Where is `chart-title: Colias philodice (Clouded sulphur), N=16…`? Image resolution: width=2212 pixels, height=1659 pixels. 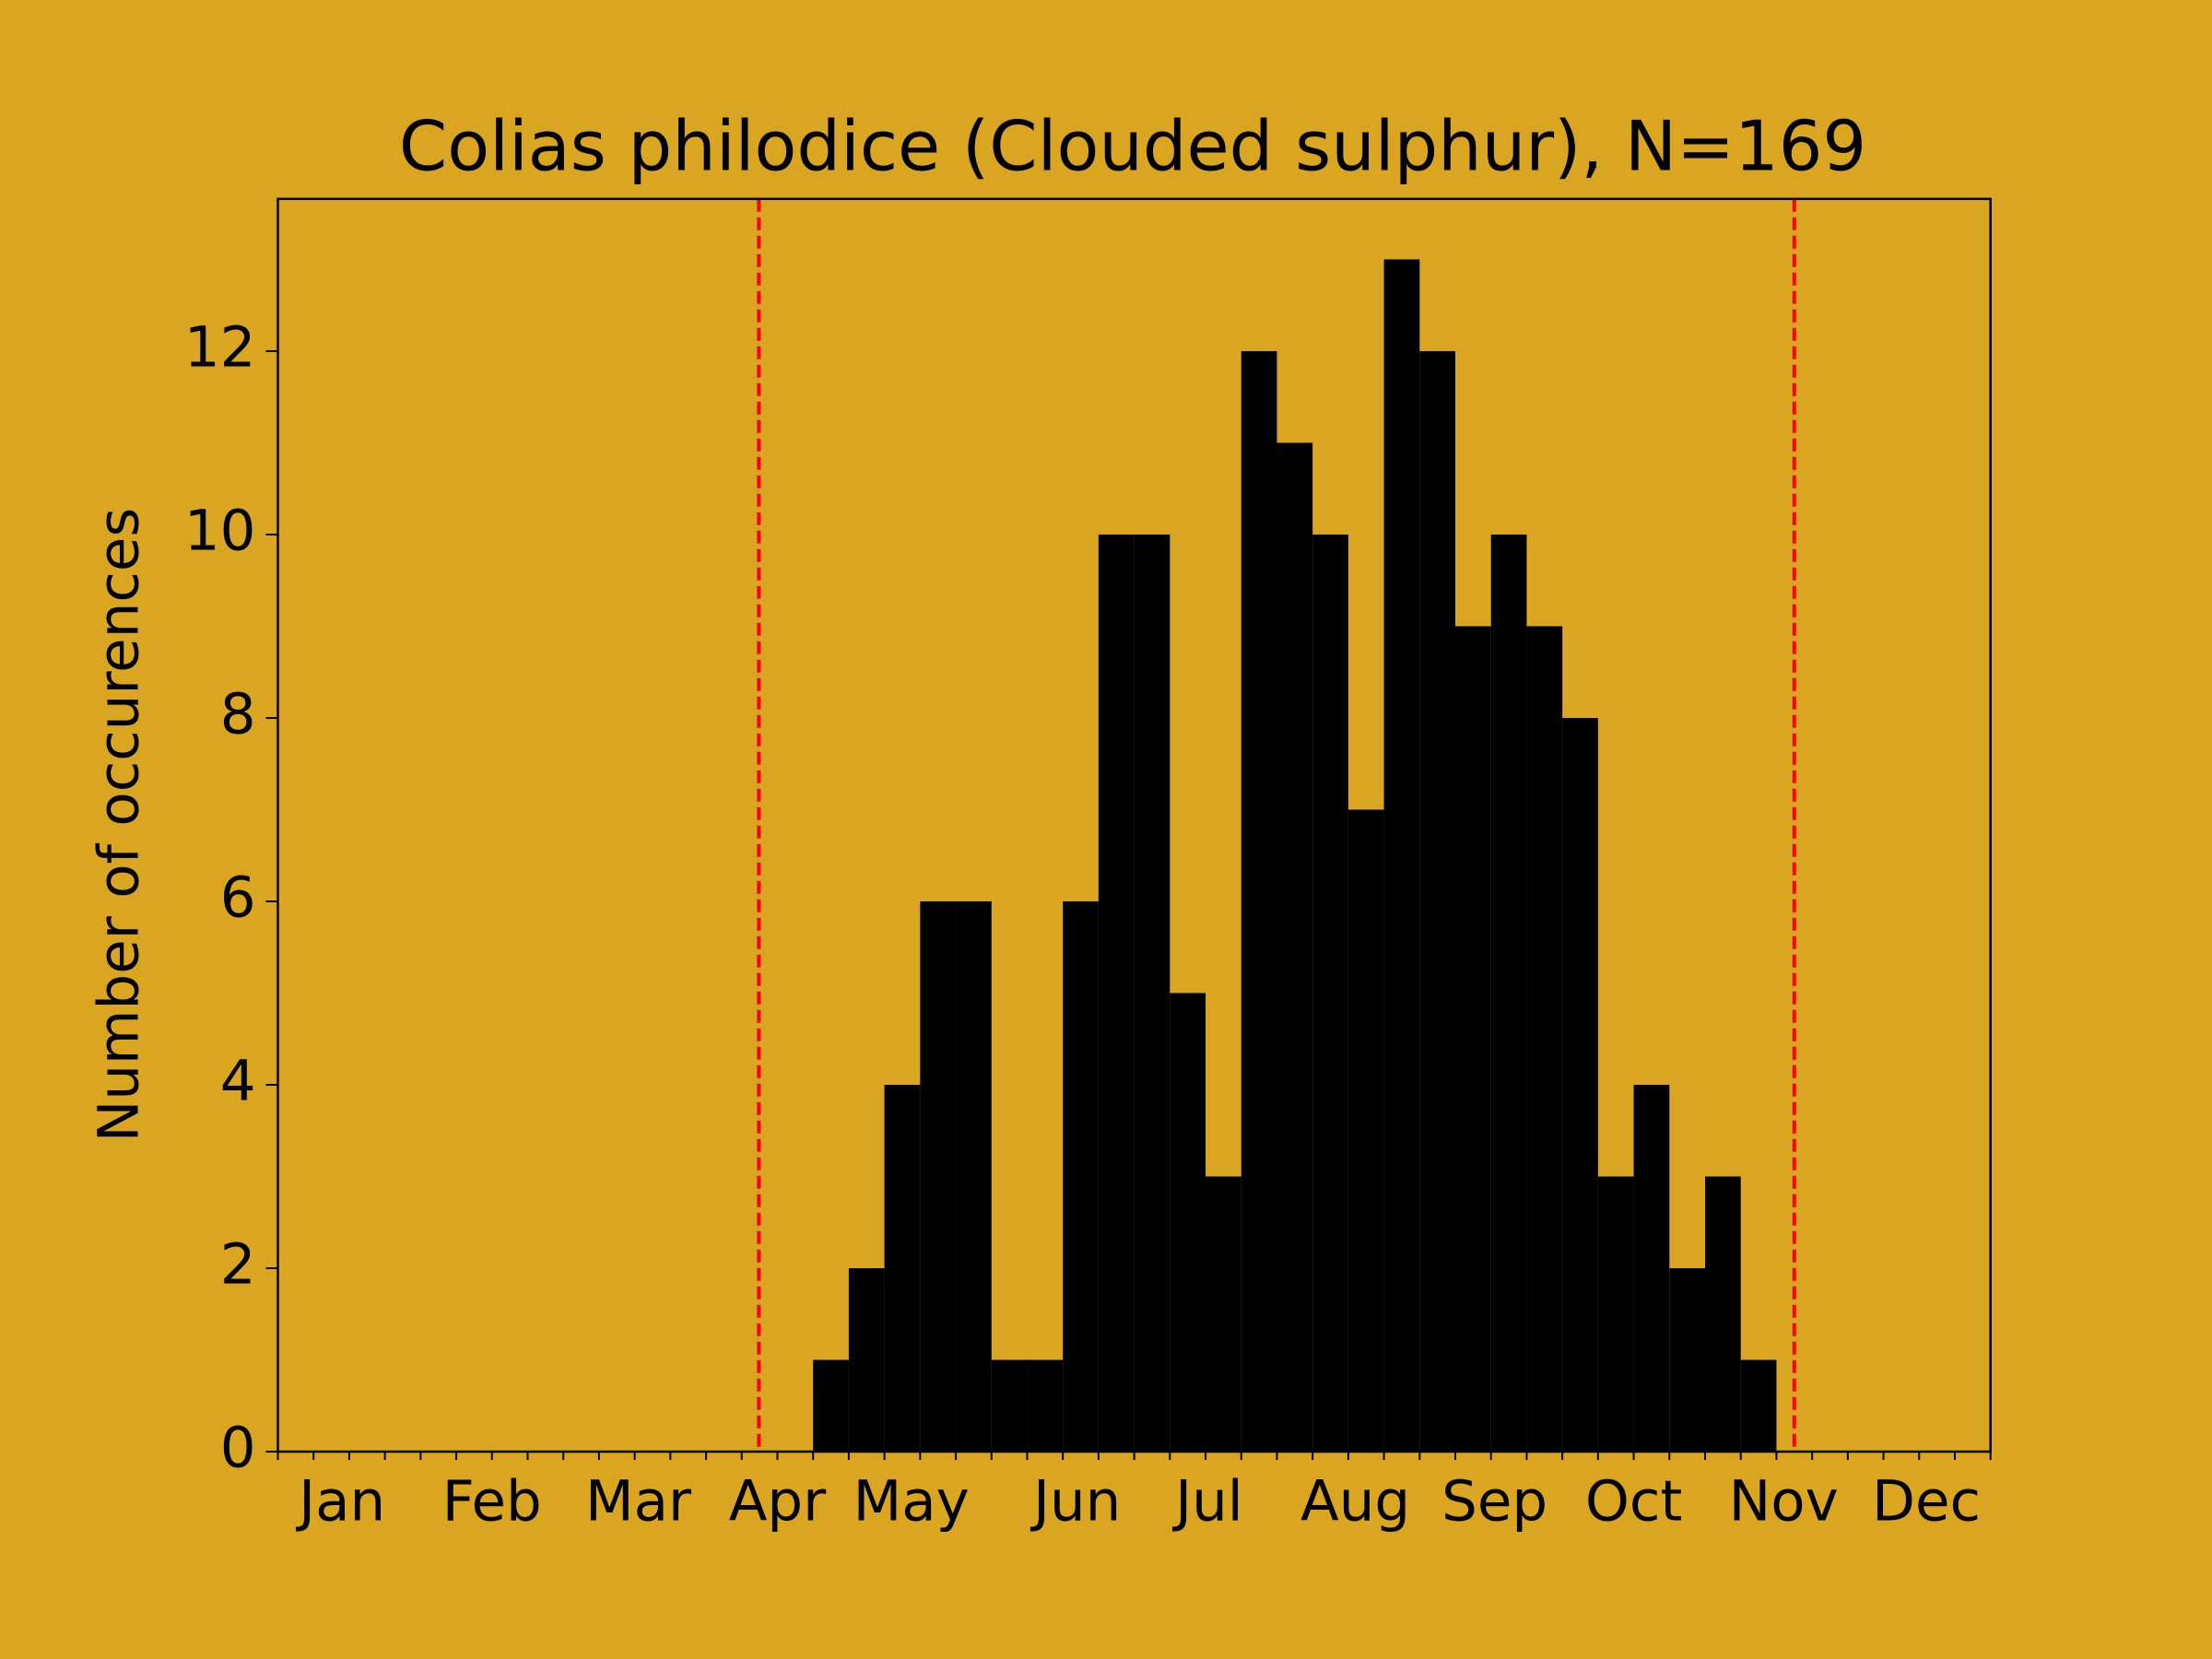
chart-title: Colias philodice (Clouded sulphur), N=16… is located at coordinates (1132, 146).